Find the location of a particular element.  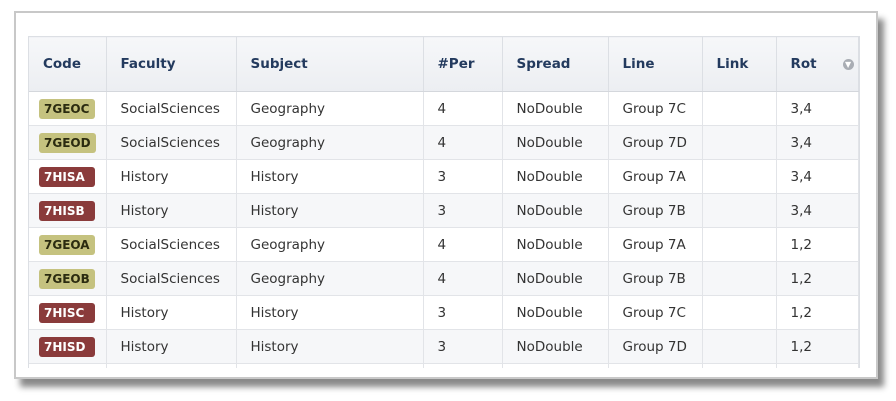

code-cell: 7GEOA is located at coordinates (68, 244).